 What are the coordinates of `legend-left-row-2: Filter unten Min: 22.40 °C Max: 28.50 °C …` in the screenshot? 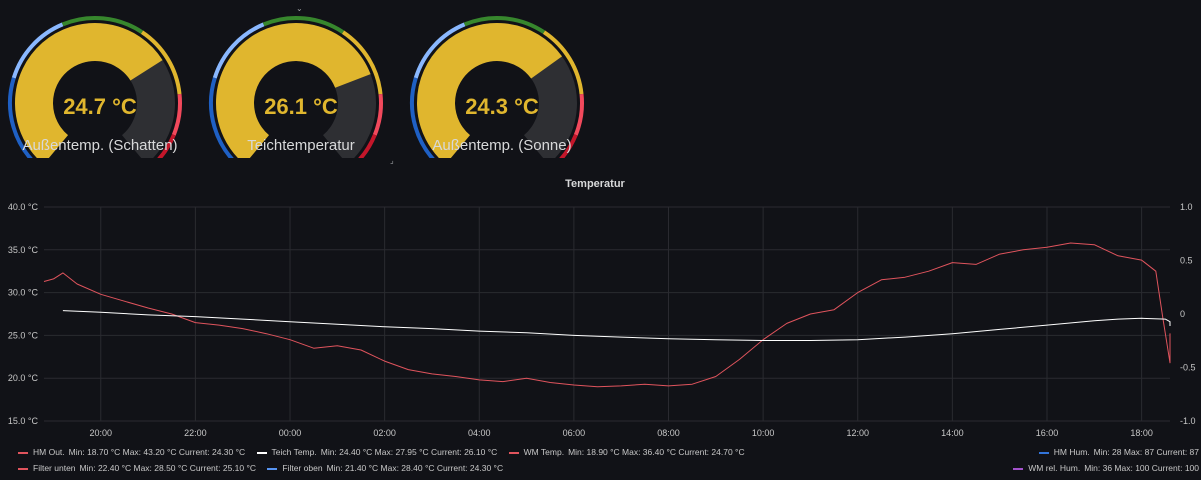 It's located at (265, 468).